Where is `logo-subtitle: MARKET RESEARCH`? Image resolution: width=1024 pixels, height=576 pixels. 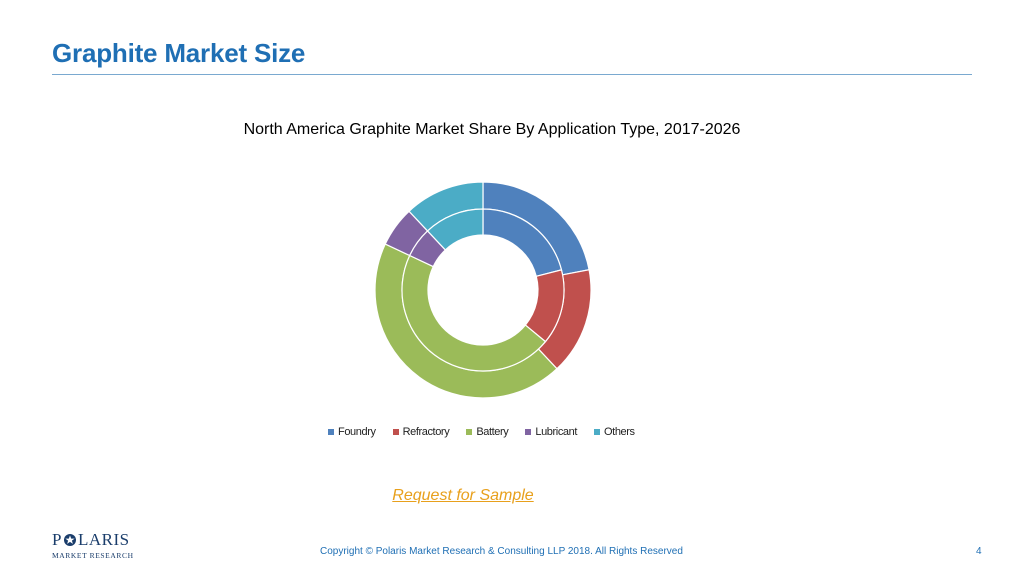
logo-subtitle: MARKET RESEARCH is located at coordinates (93, 555).